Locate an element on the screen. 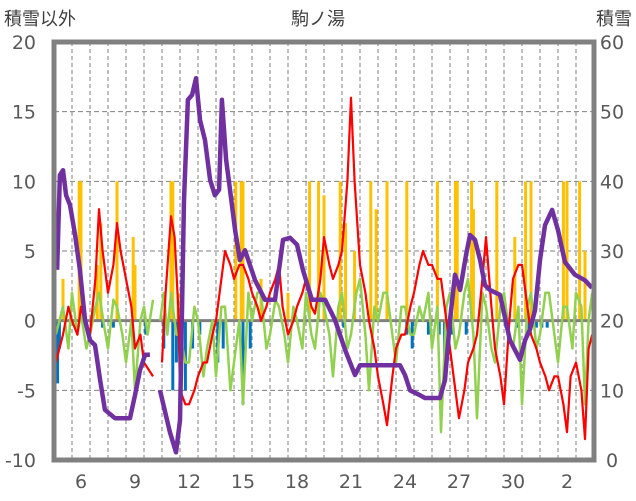 Image resolution: width=636 pixels, height=501 pixels. left-tick-label: 20 is located at coordinates (24, 43).